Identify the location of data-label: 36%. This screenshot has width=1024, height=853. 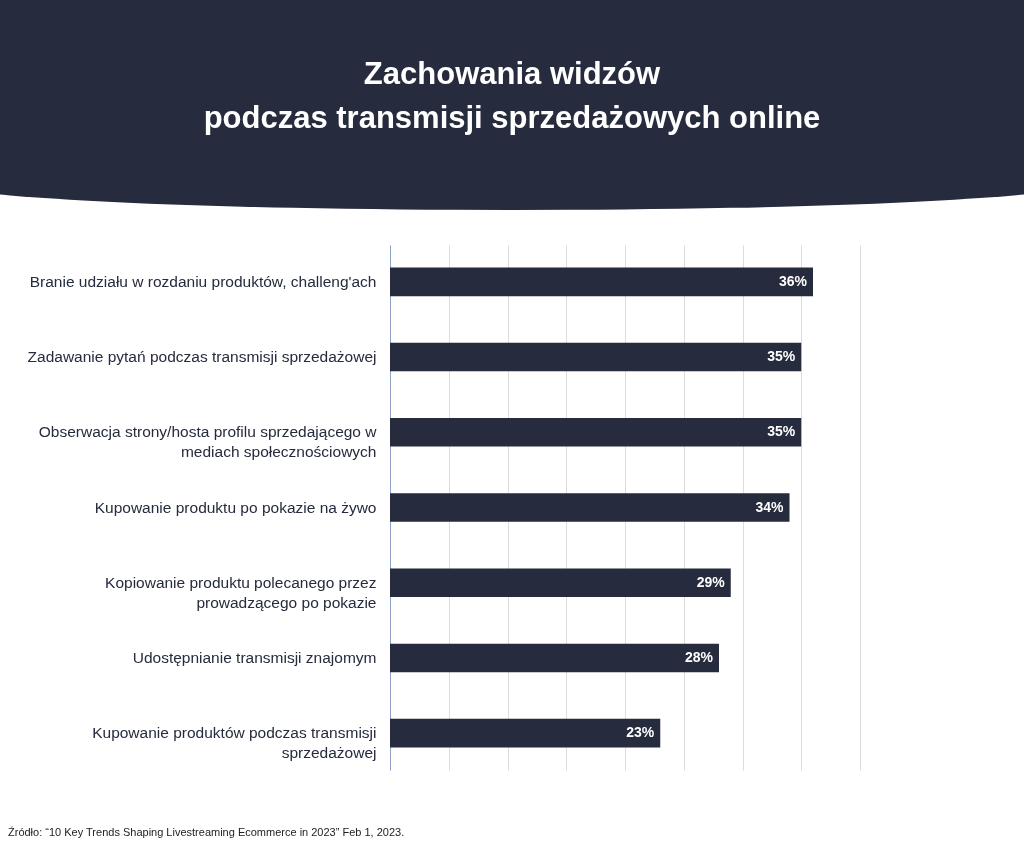
(793, 280).